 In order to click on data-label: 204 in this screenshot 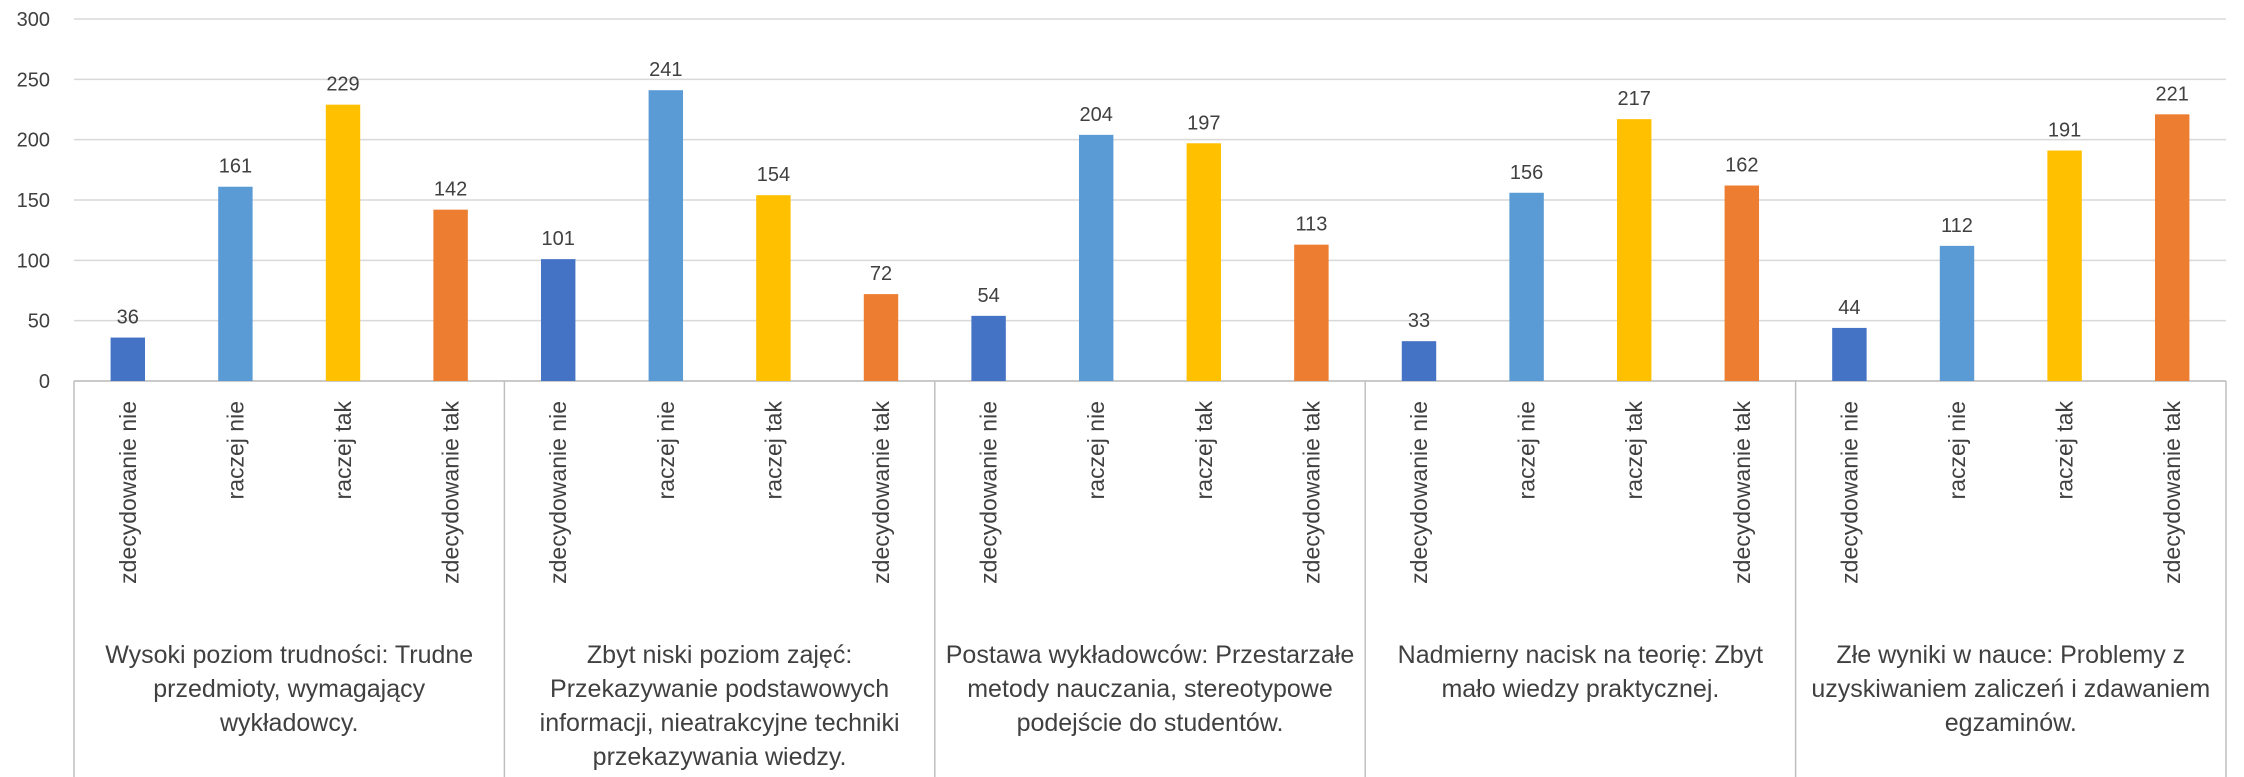, I will do `click(1096, 115)`.